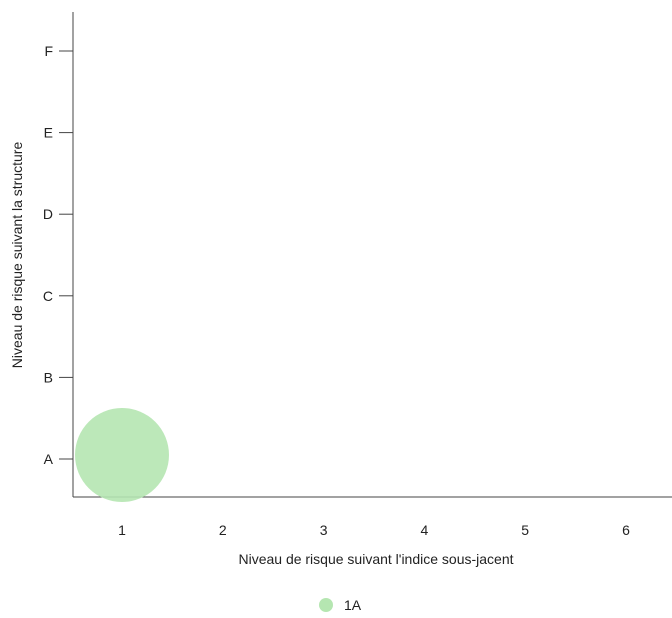  I want to click on x-tick-label: 6, so click(626, 530).